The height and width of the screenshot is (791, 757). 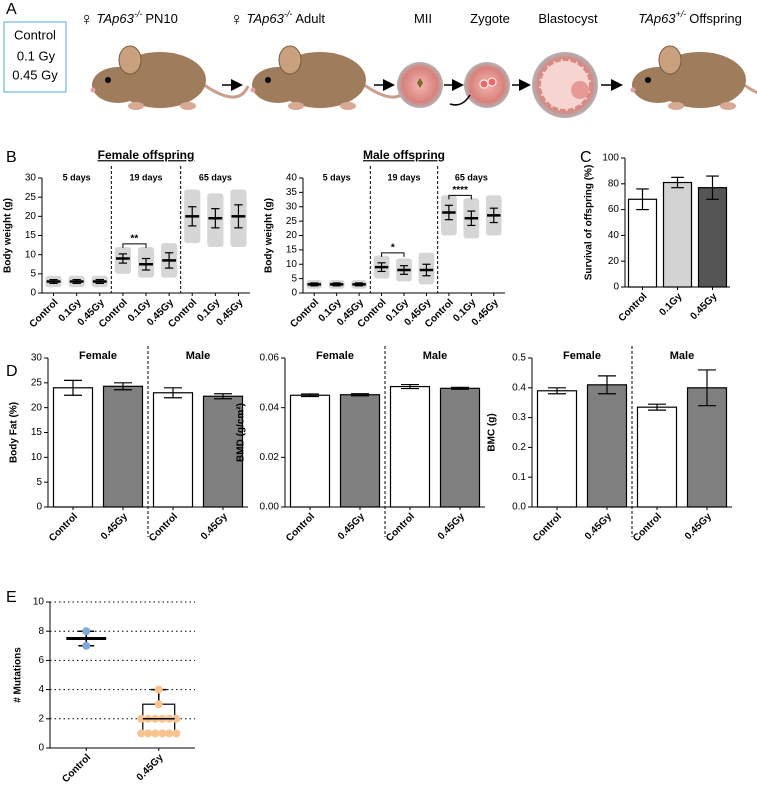 What do you see at coordinates (519, 417) in the screenshot?
I see `y-tick-label: 0.3` at bounding box center [519, 417].